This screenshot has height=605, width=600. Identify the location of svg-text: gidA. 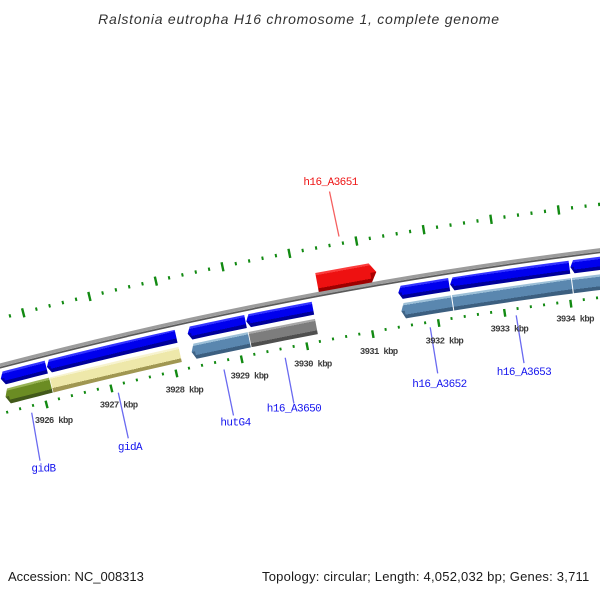
(130, 448).